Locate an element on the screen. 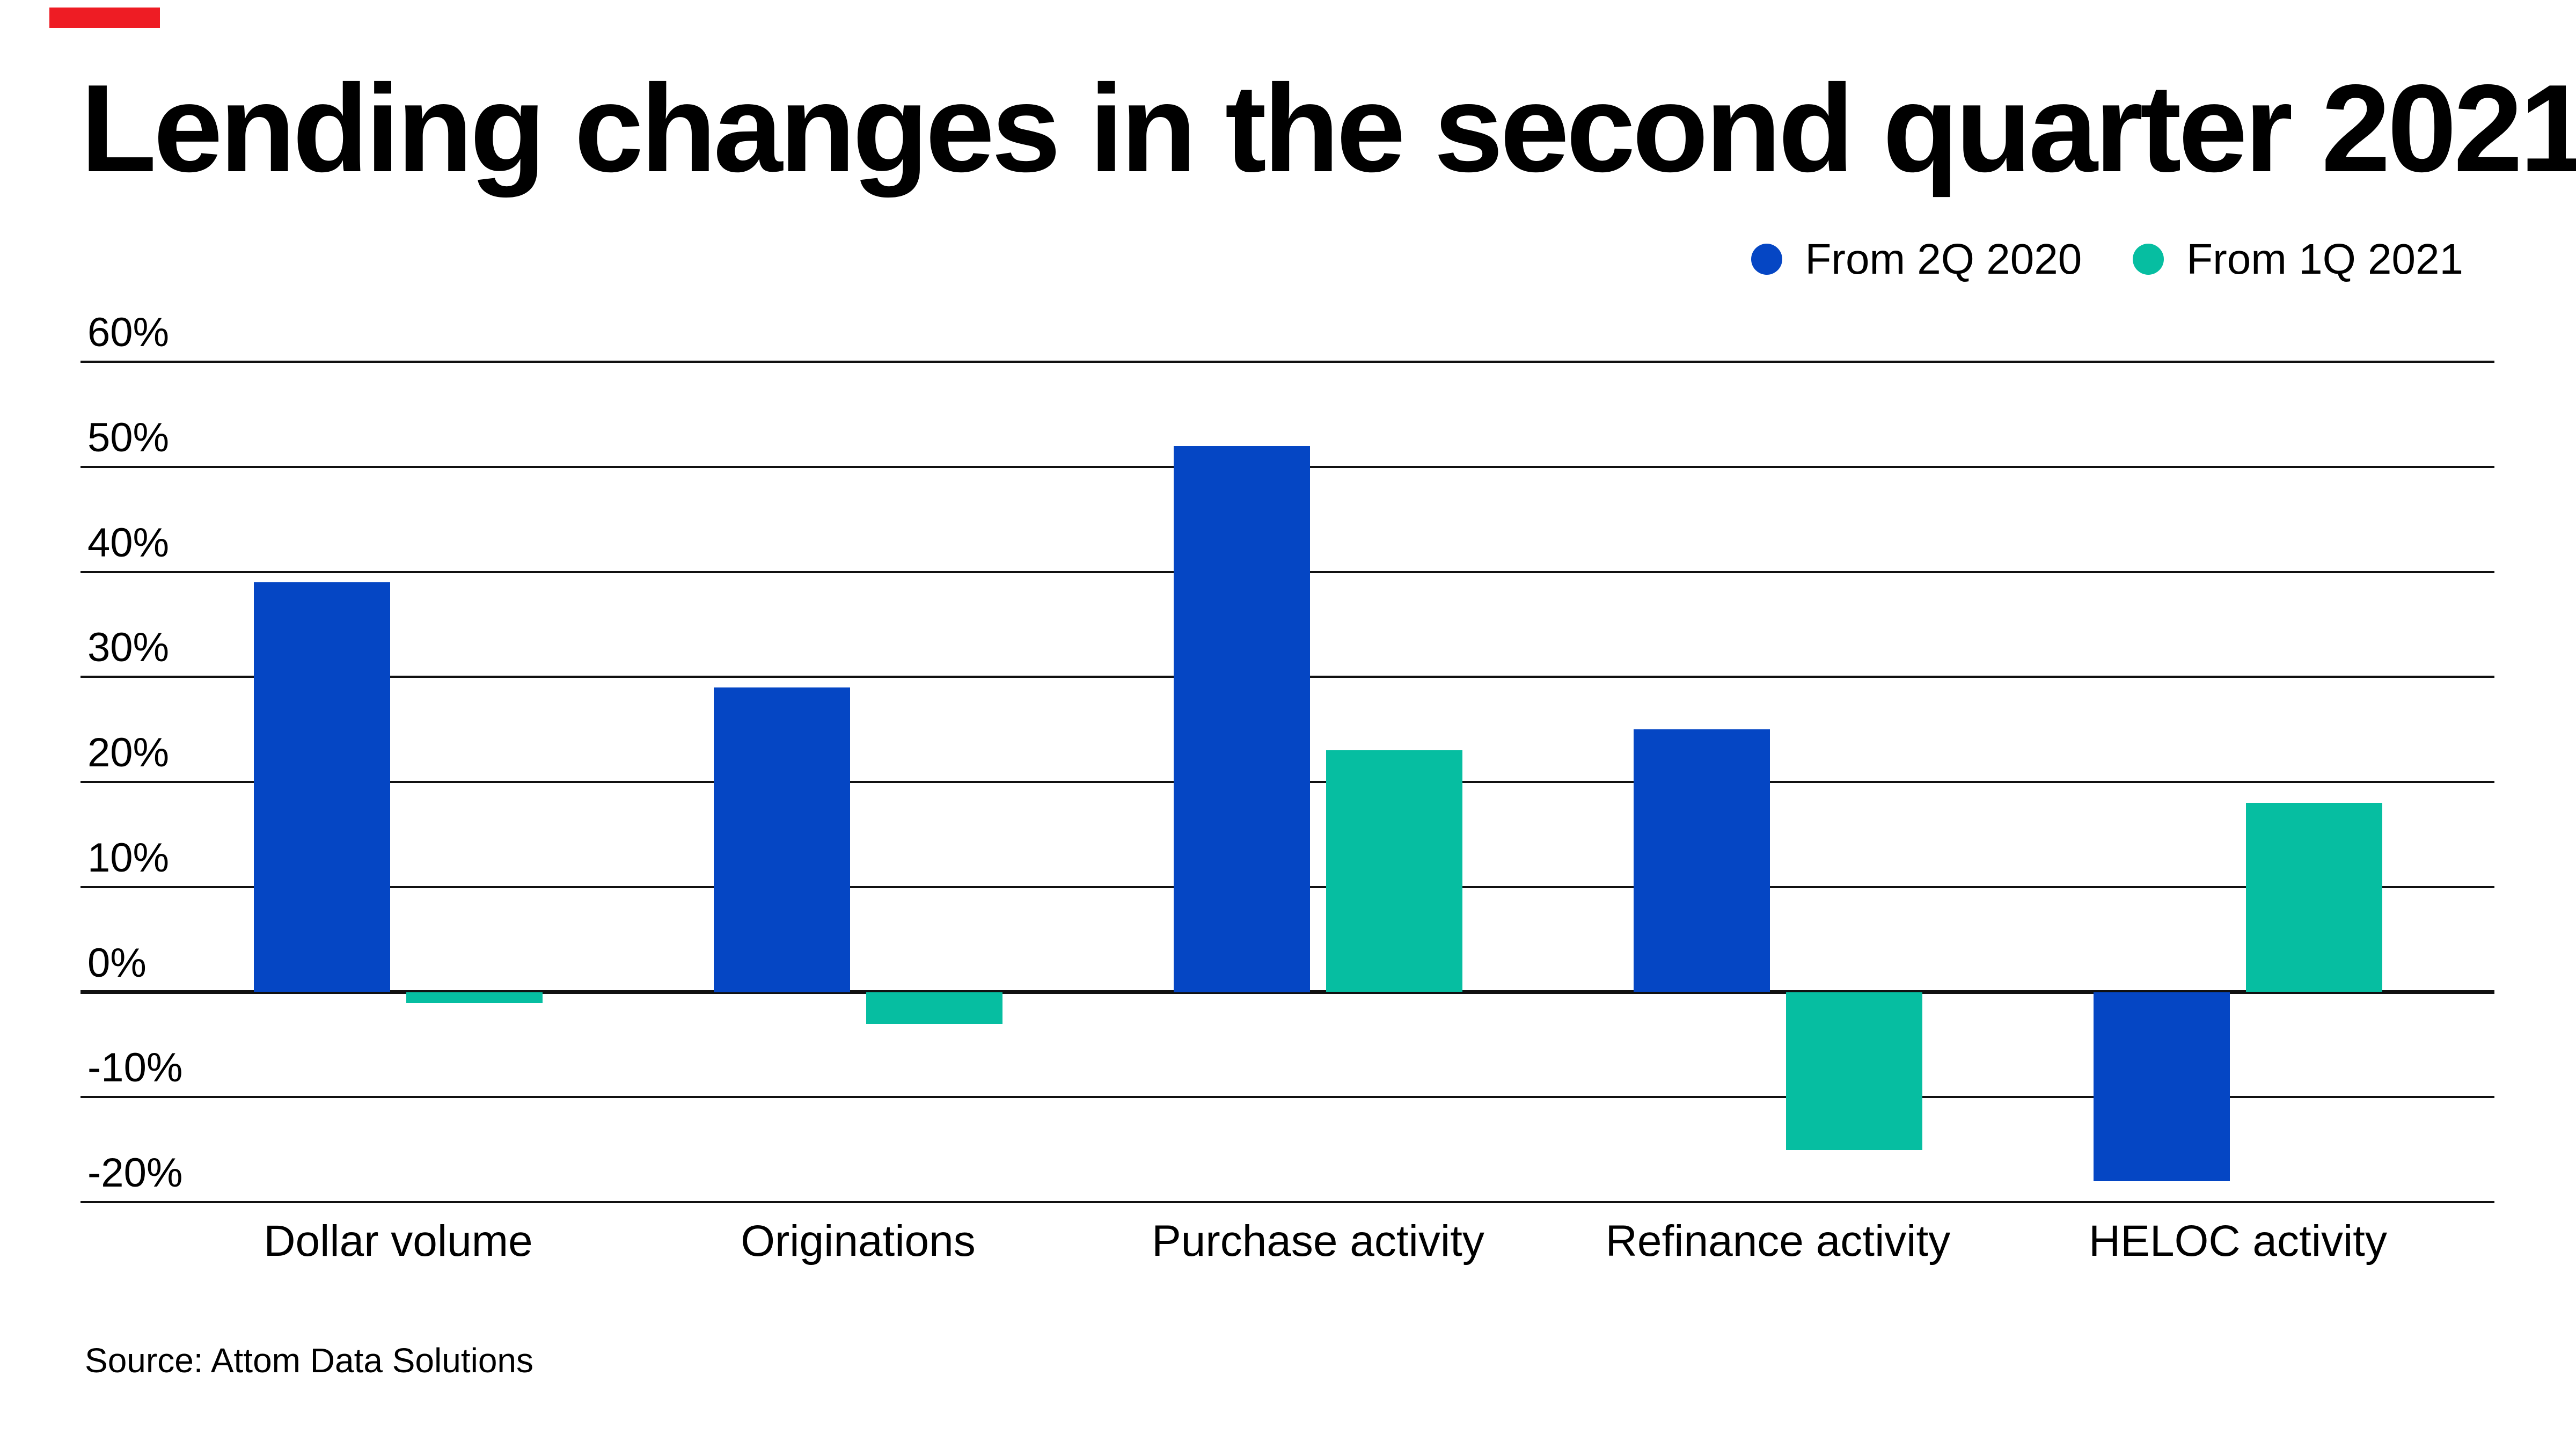 The width and height of the screenshot is (2576, 1449). bar-originations-from-2q2020 is located at coordinates (782, 839).